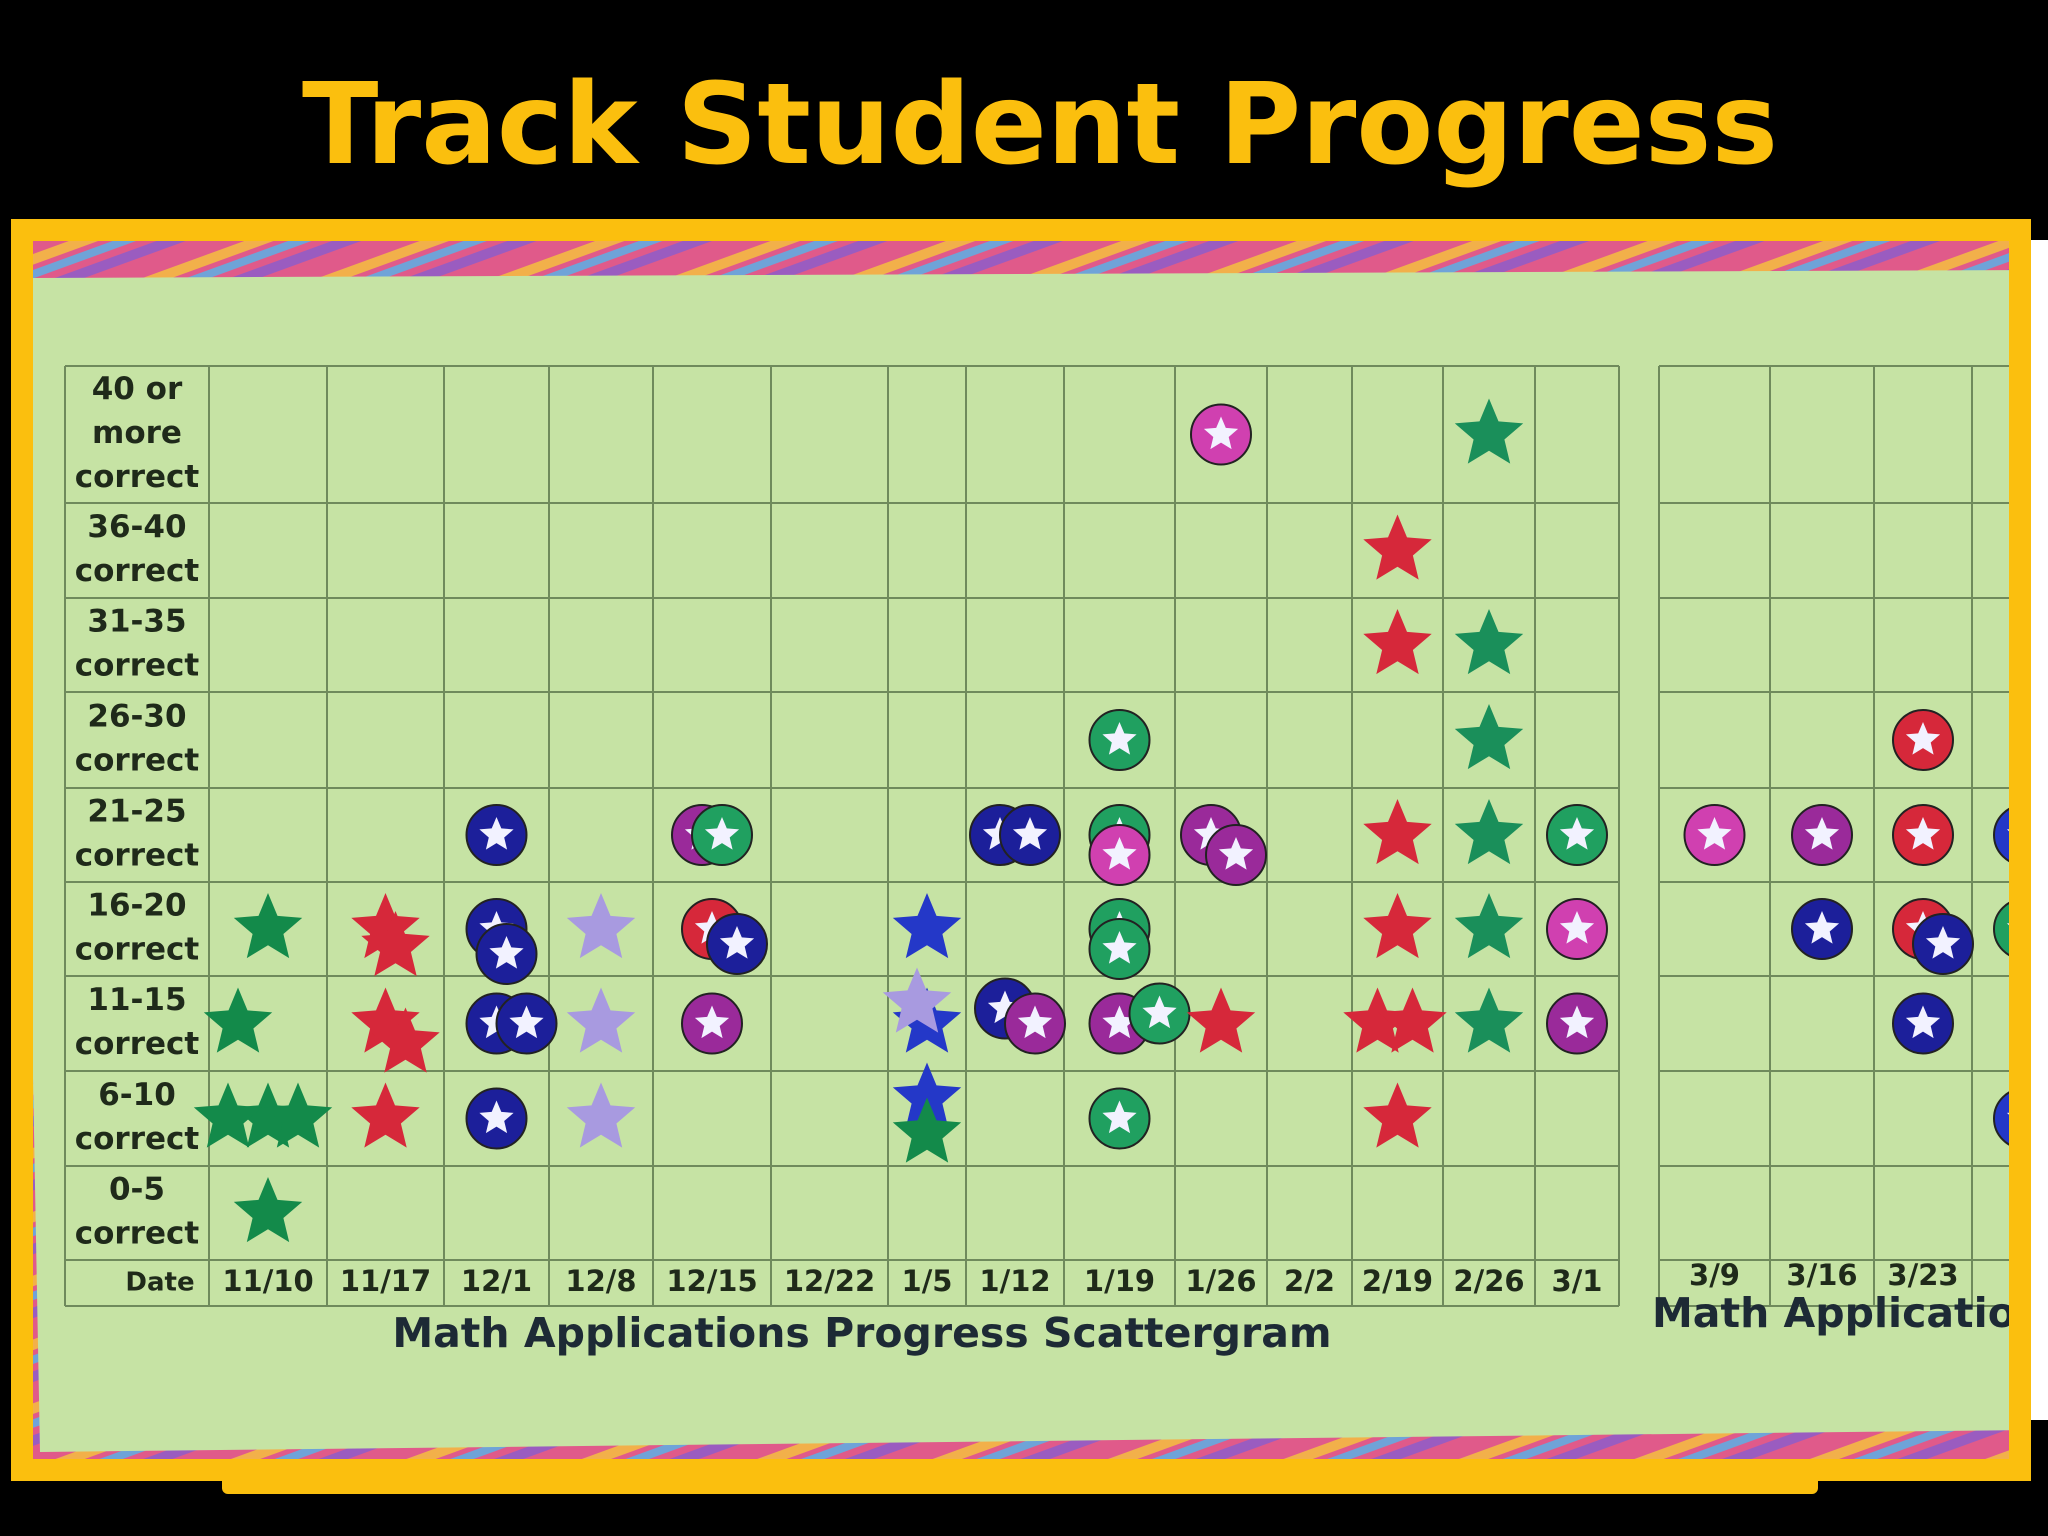 The width and height of the screenshot is (2048, 1536). What do you see at coordinates (711, 1281) in the screenshot?
I see `date-label: 12/15` at bounding box center [711, 1281].